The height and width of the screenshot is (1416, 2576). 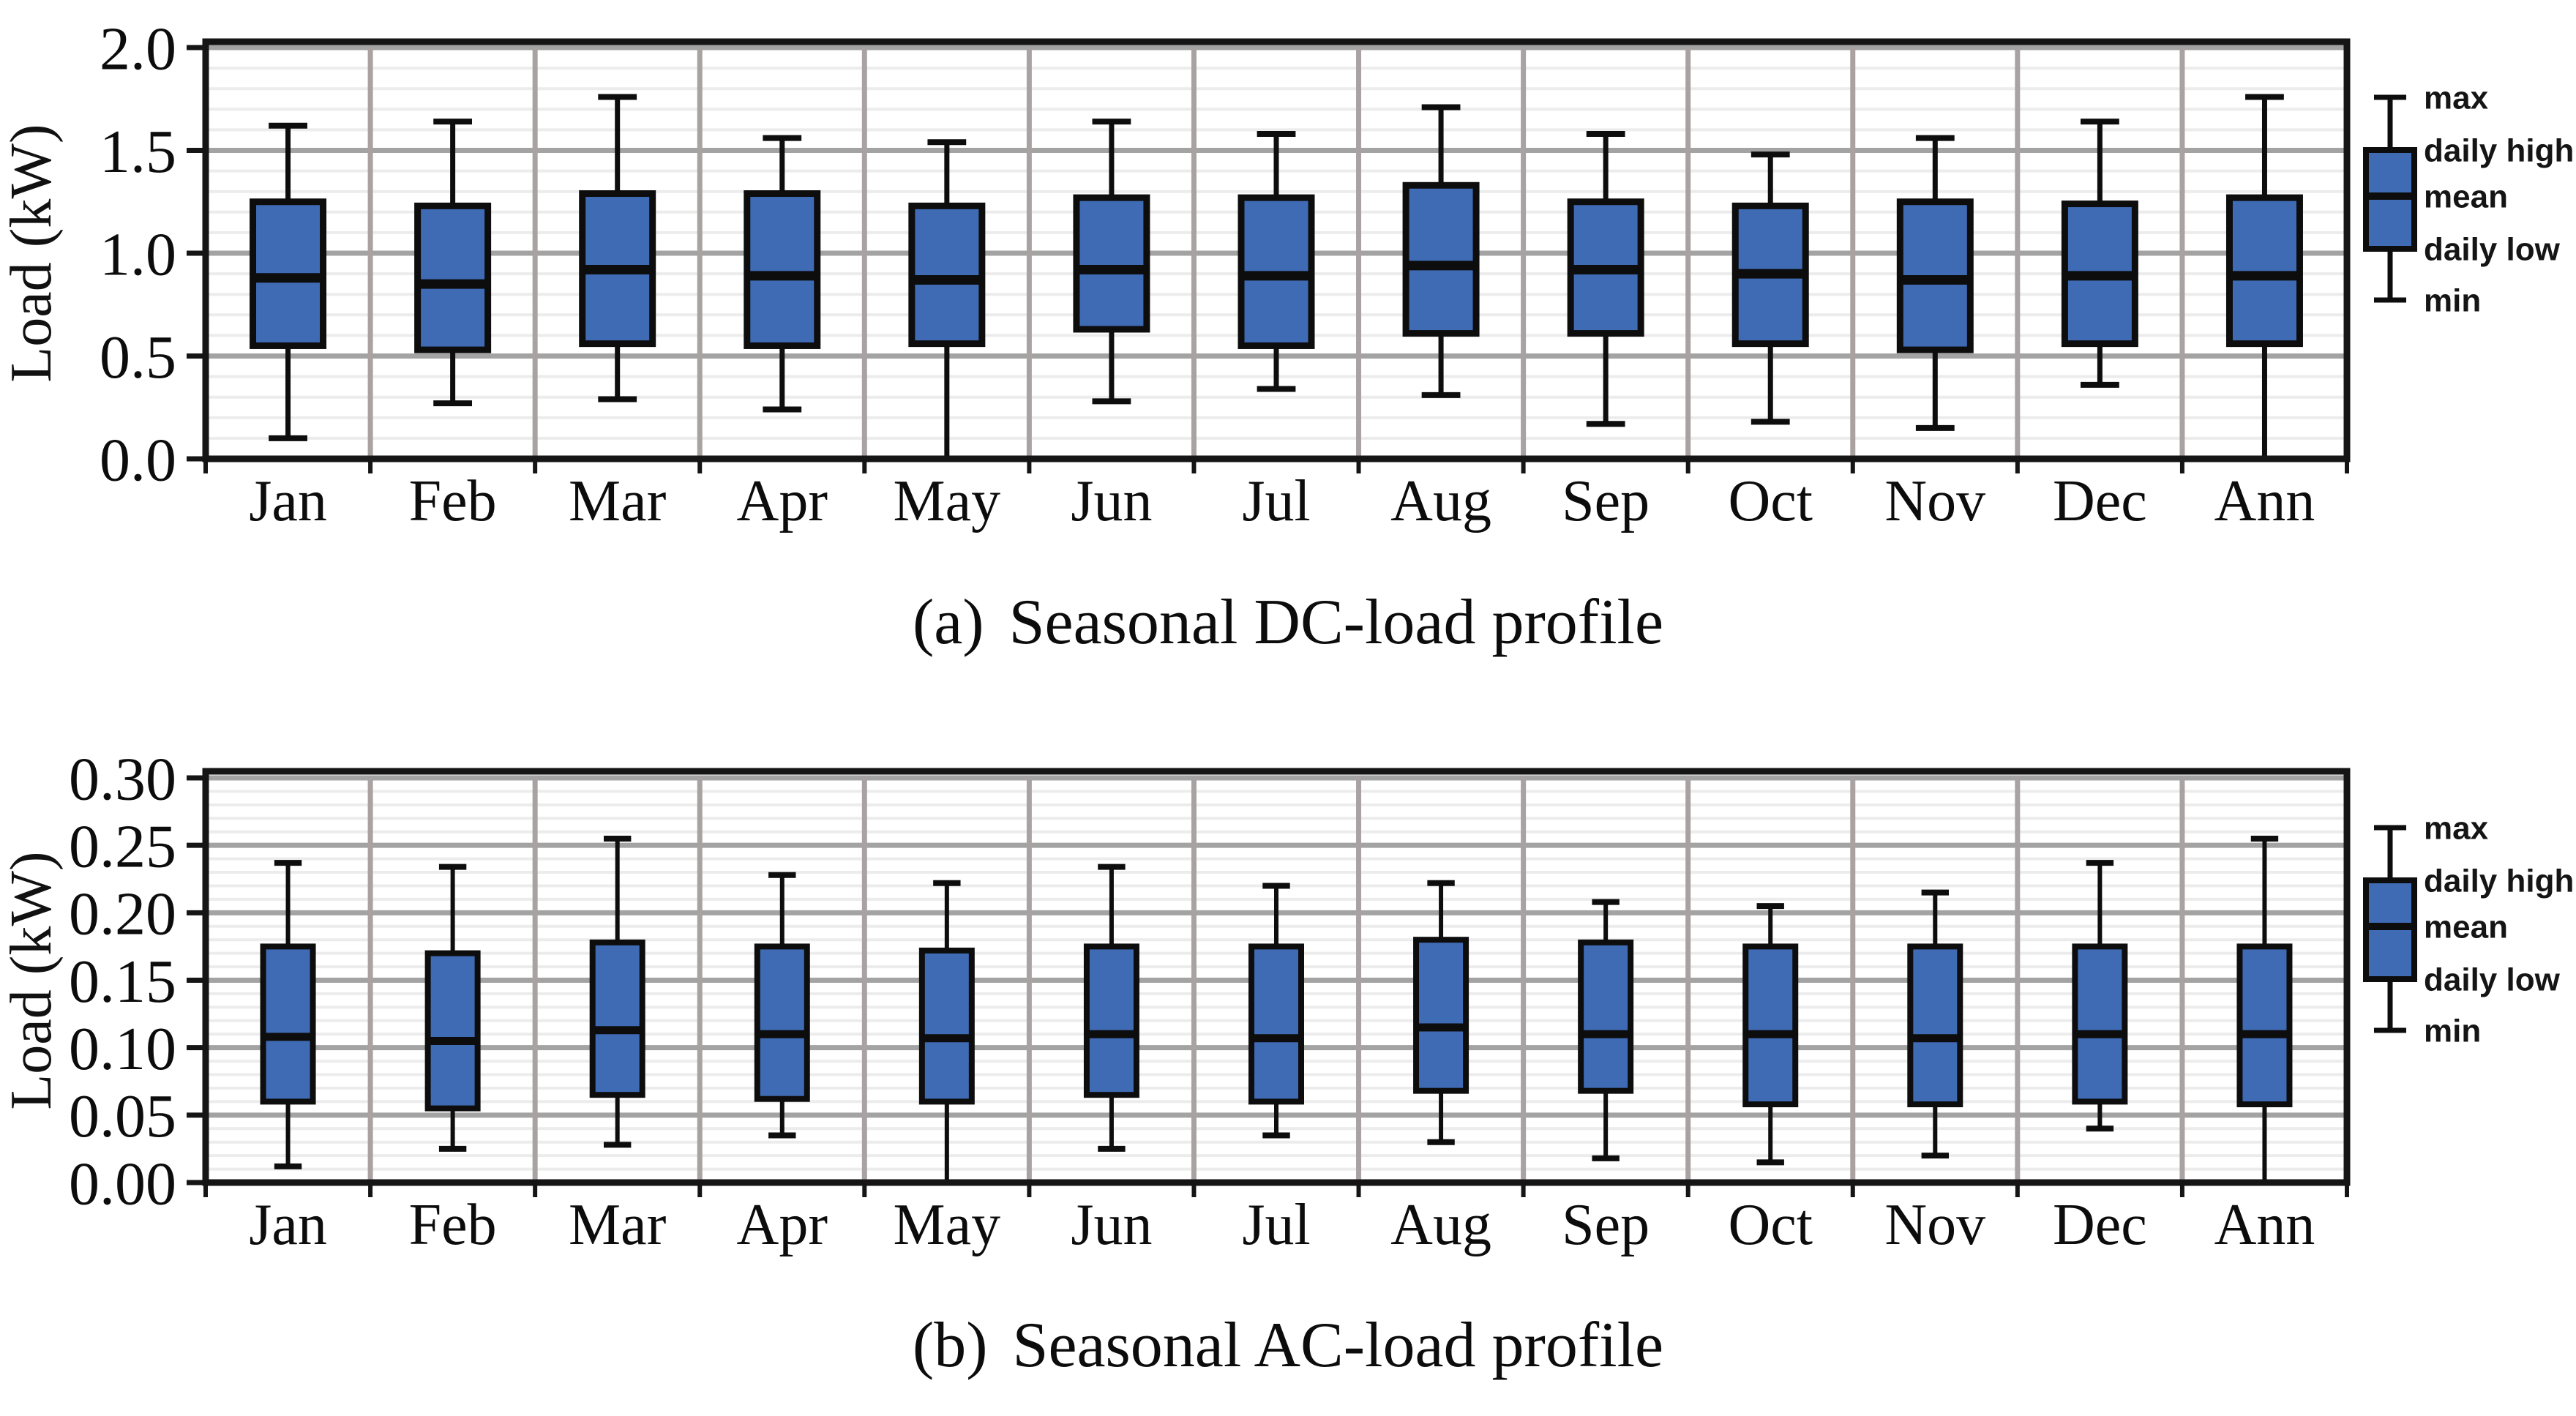 What do you see at coordinates (138, 152) in the screenshot?
I see `y-tick-label: 1.5` at bounding box center [138, 152].